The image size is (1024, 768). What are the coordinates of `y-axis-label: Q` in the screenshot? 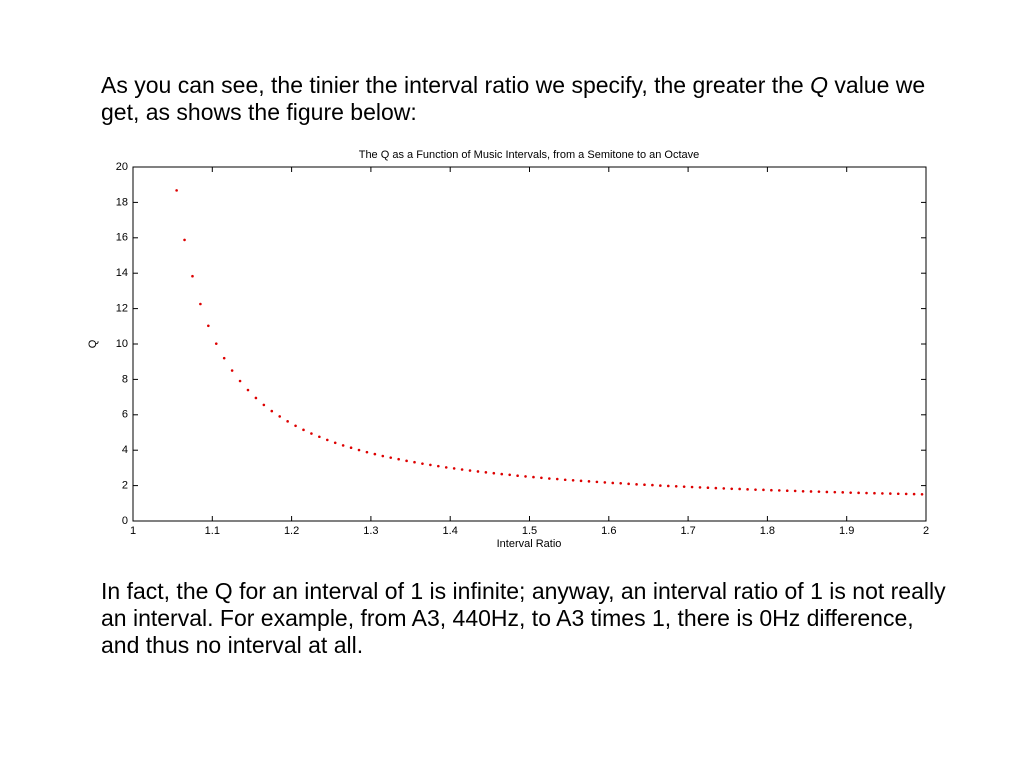 It's located at (93, 343).